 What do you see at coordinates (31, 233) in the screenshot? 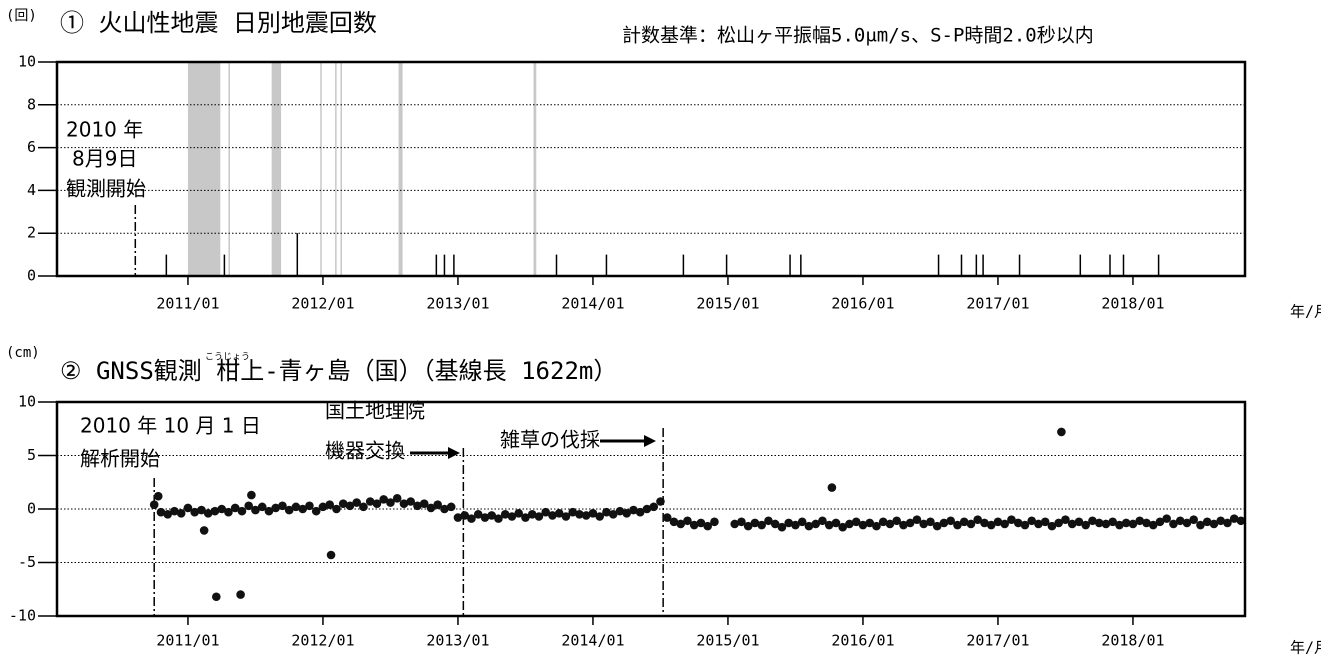
I see `y-tick-label: 2` at bounding box center [31, 233].